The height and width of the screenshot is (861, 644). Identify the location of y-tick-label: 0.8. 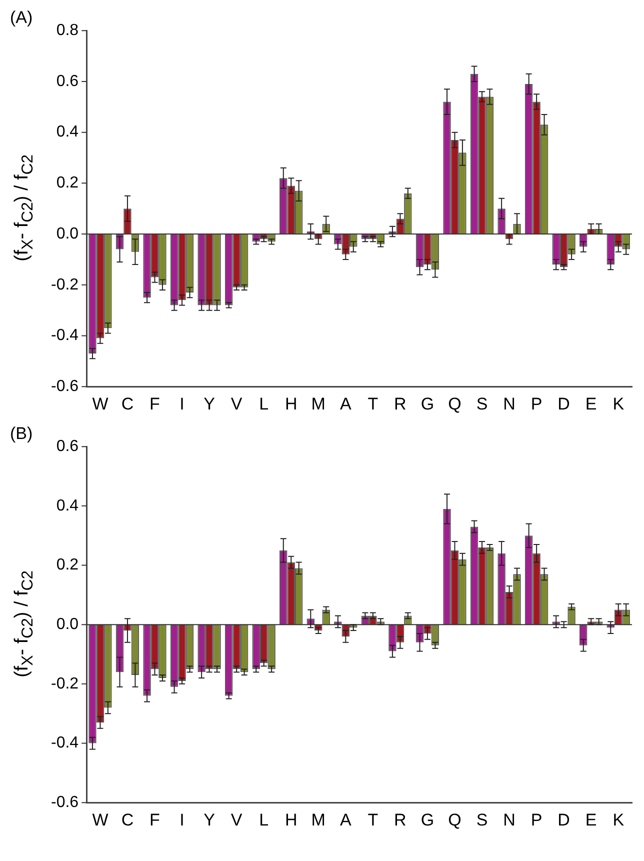
(67, 31).